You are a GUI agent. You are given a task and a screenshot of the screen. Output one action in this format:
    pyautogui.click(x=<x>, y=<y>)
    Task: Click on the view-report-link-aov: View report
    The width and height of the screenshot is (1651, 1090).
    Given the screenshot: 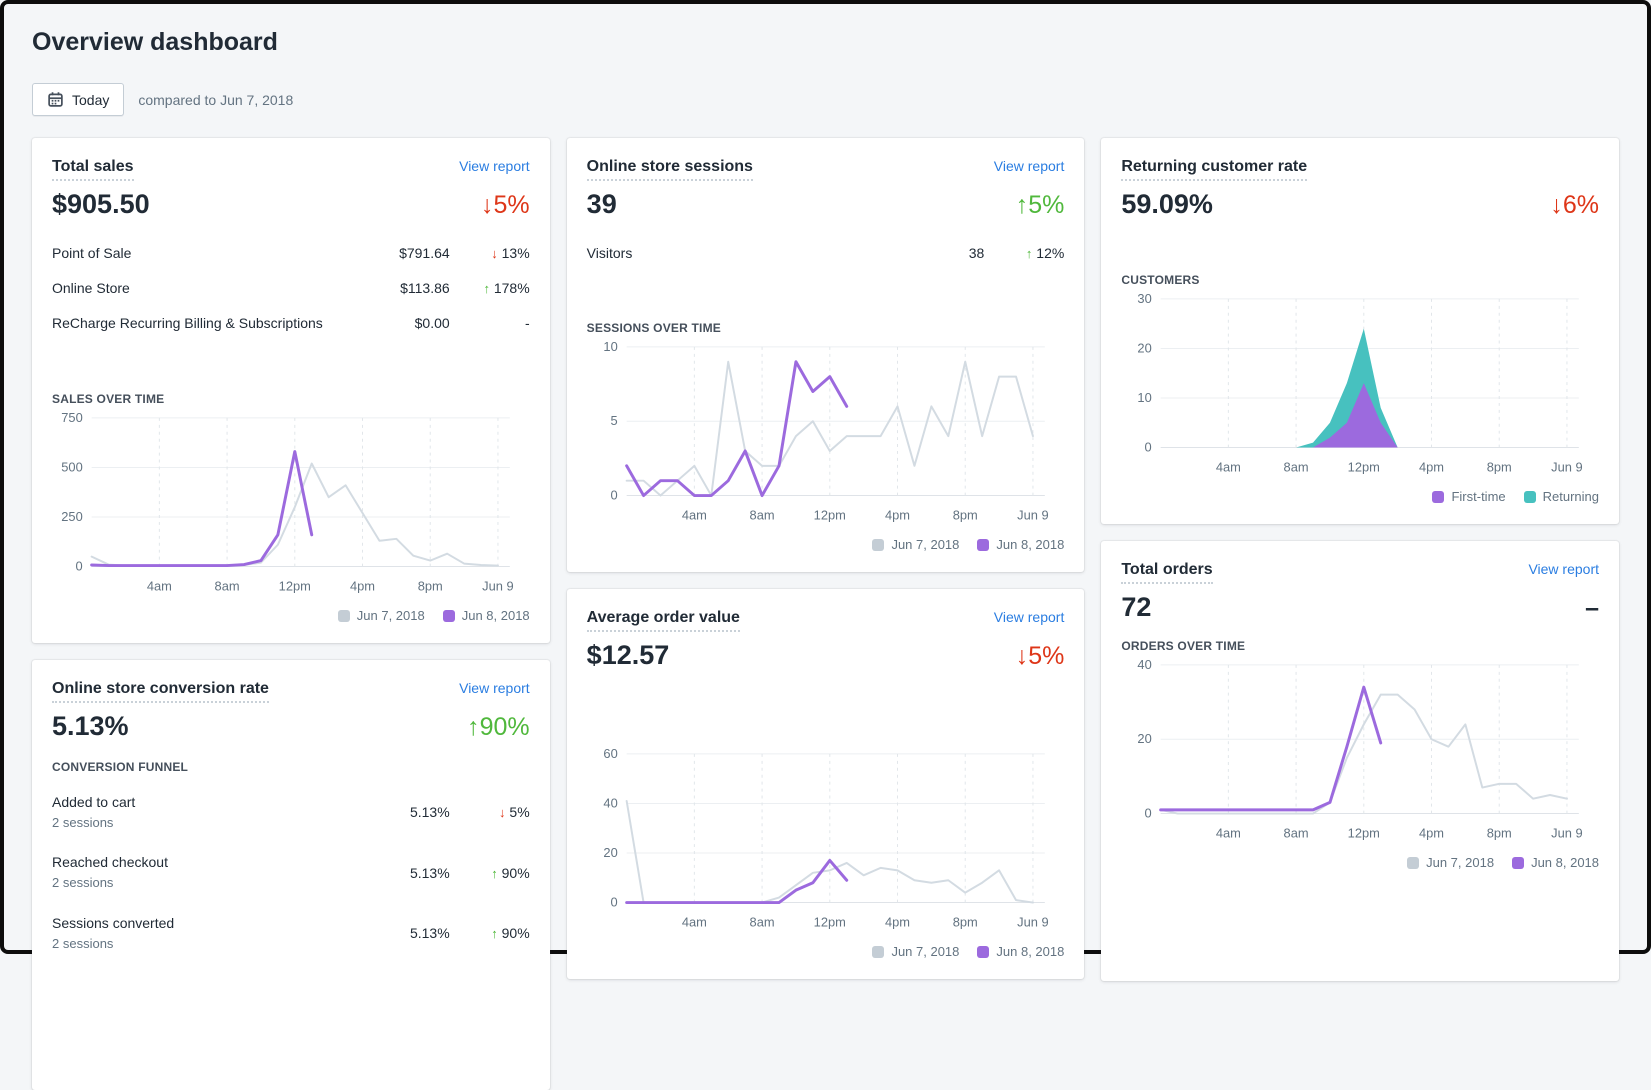 What is the action you would take?
    pyautogui.click(x=1029, y=617)
    